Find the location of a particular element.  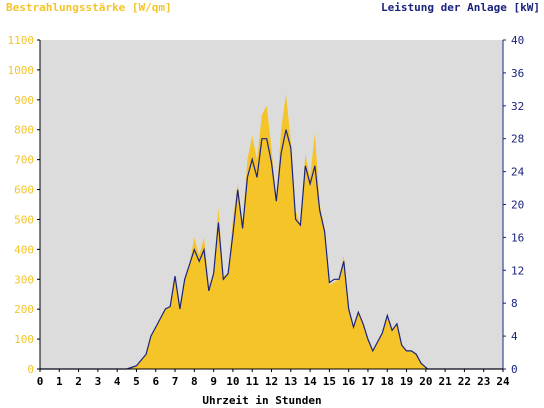

left-tick-label: 600 is located at coordinates (24, 190).